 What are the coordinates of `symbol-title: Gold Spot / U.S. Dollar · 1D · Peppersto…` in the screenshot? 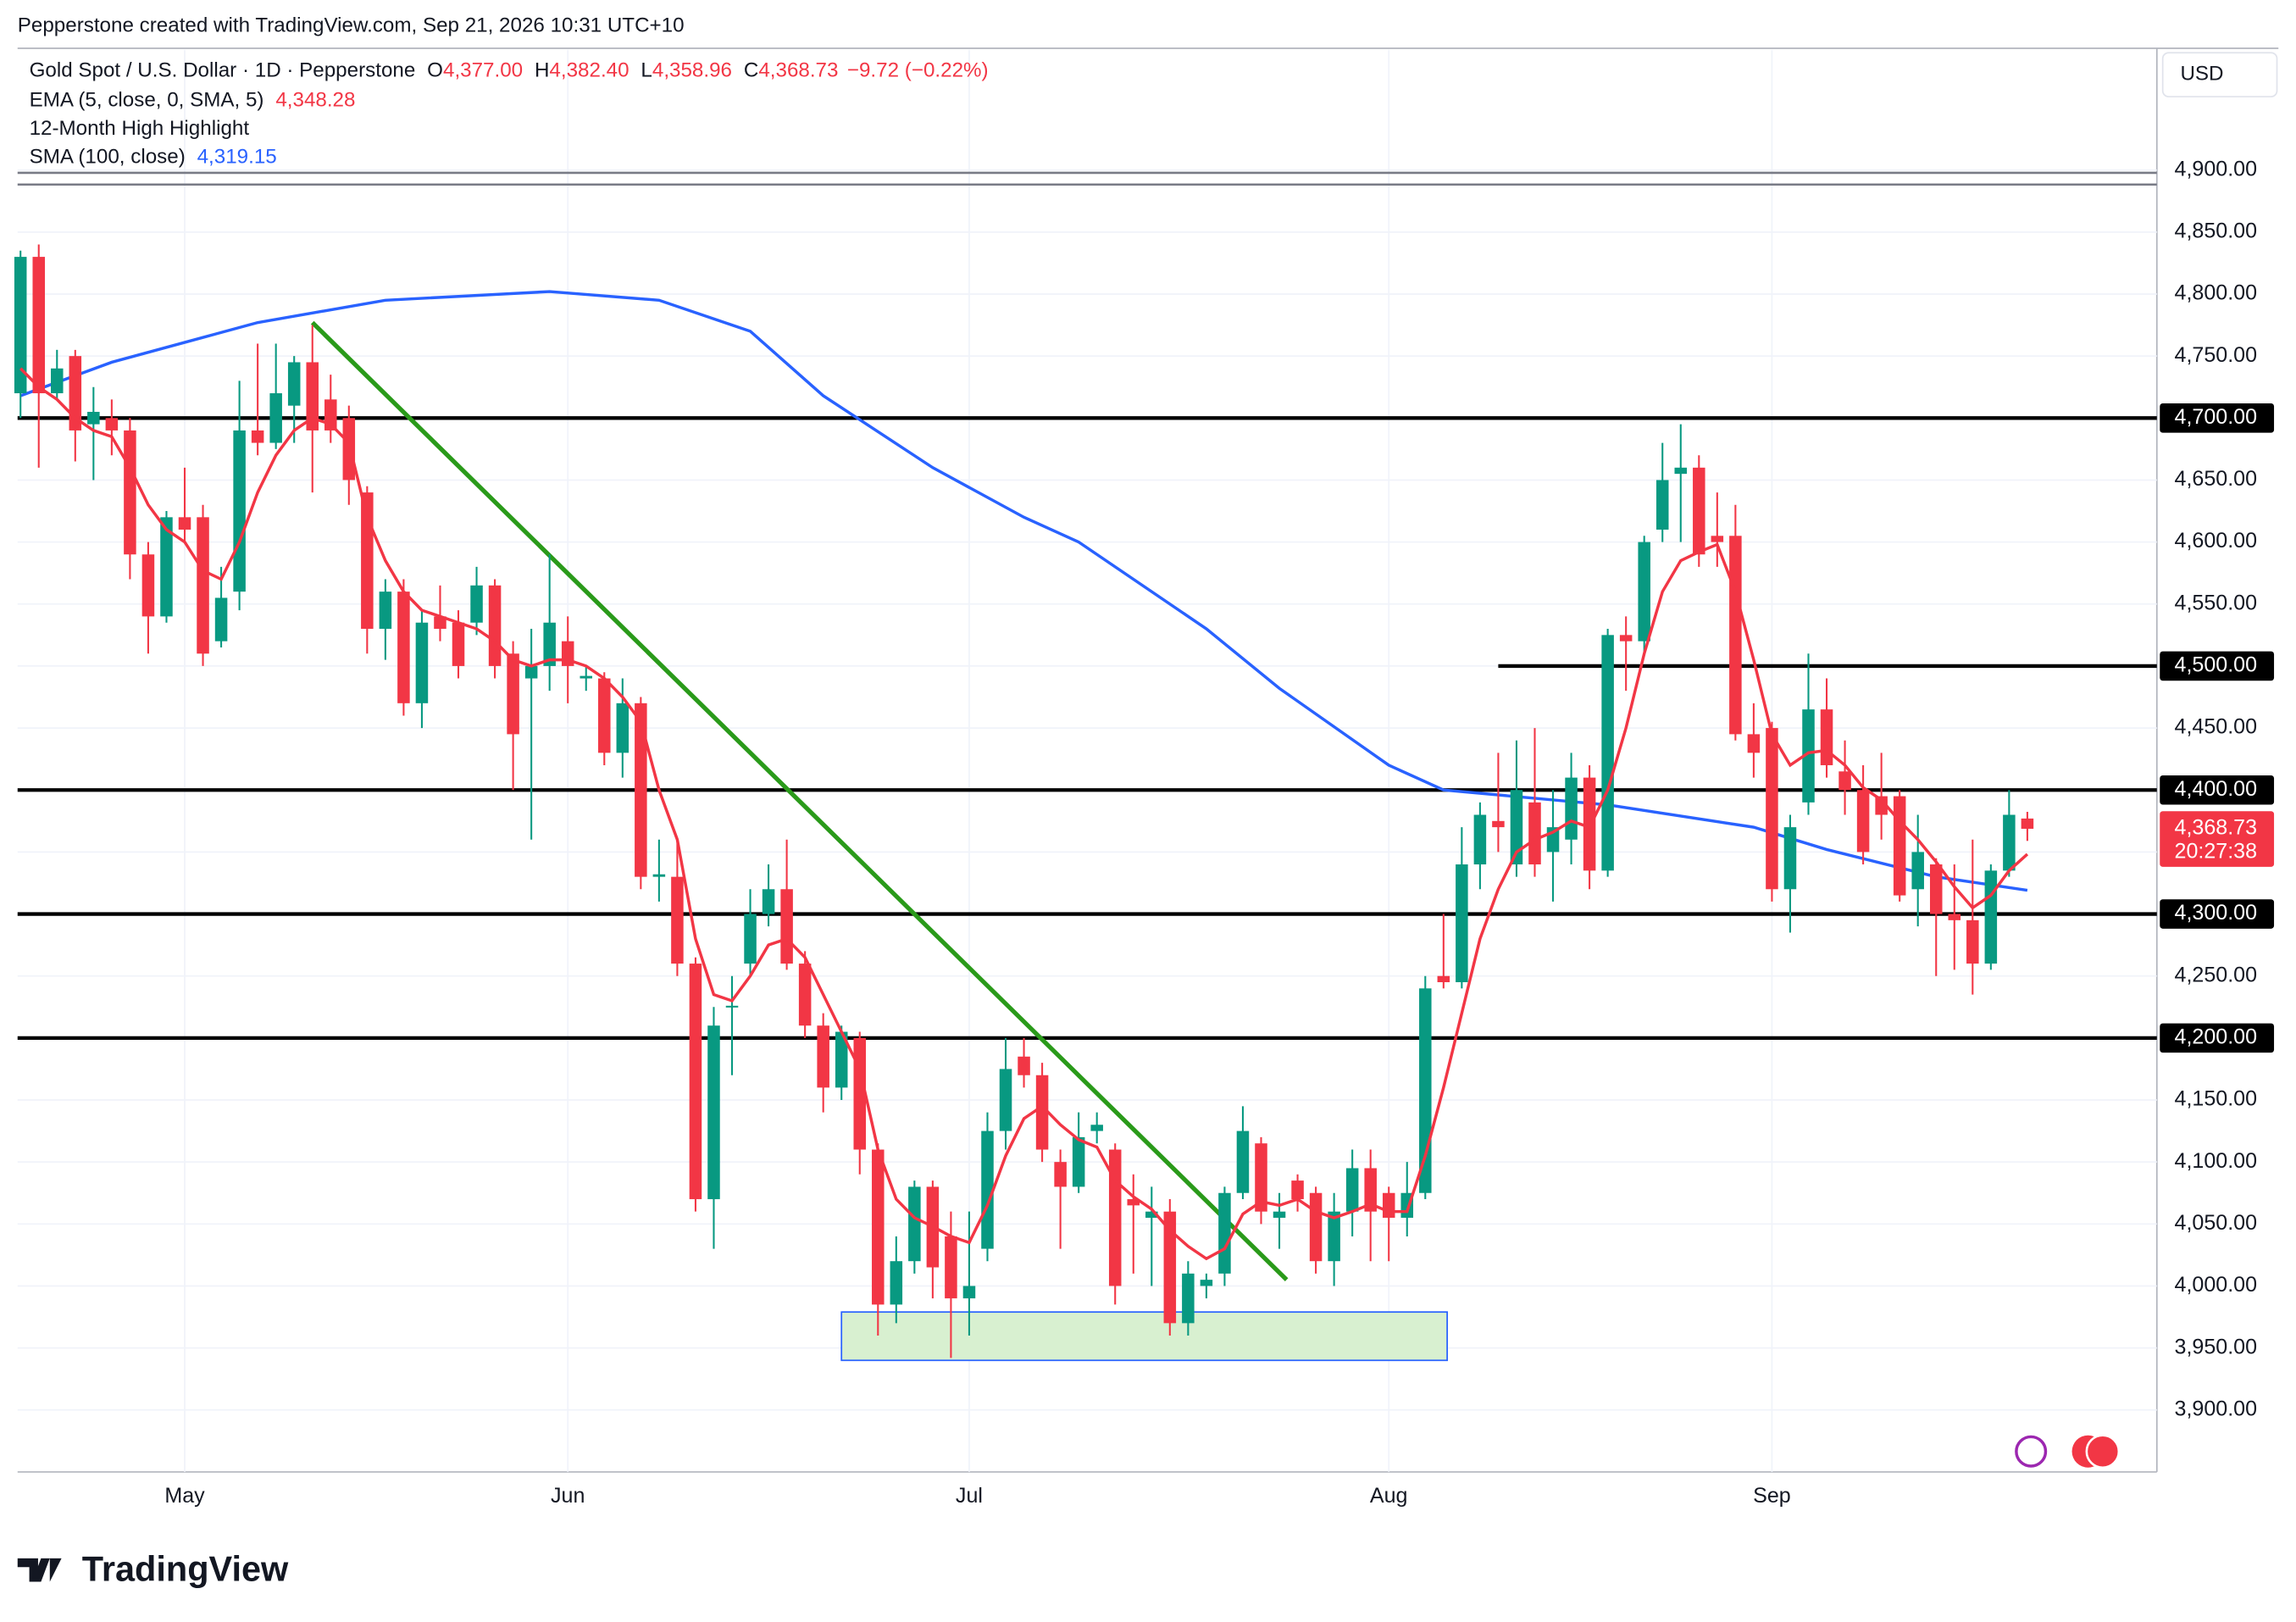 It's located at (223, 71).